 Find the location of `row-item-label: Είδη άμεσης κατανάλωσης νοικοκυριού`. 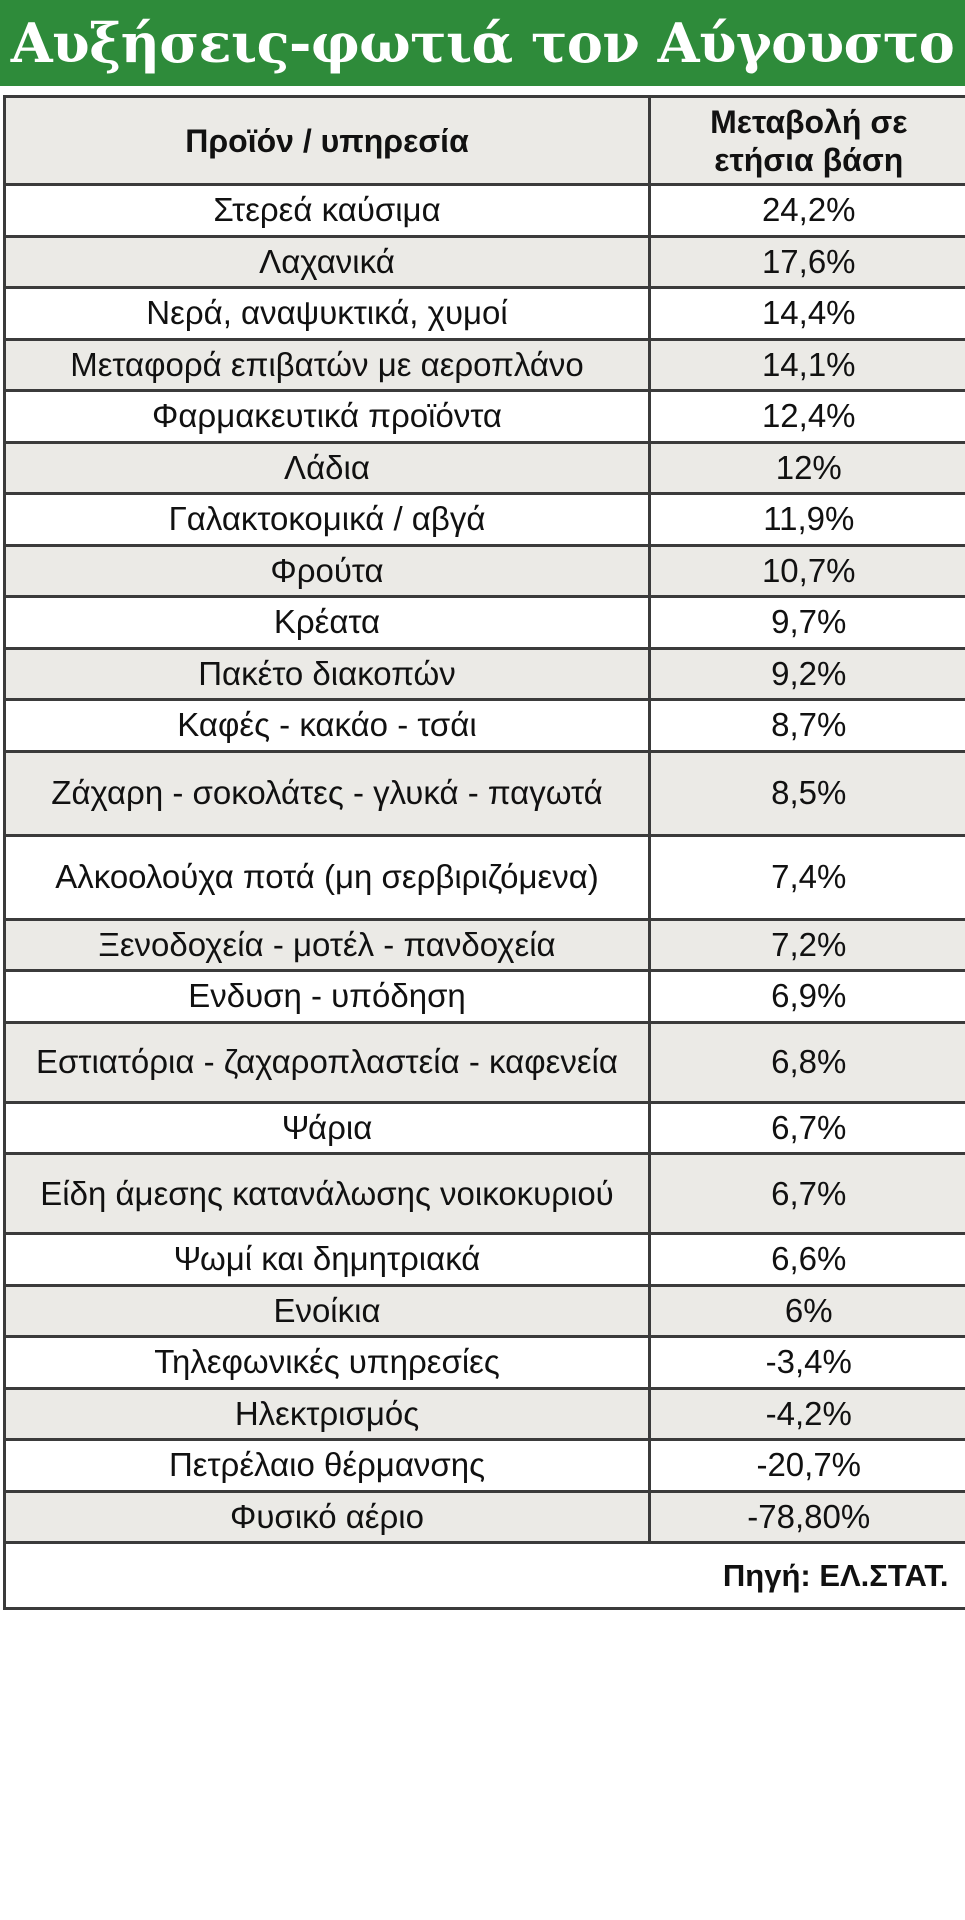

row-item-label: Είδη άμεσης κατανάλωσης νοικοκυριού is located at coordinates (327, 1193).